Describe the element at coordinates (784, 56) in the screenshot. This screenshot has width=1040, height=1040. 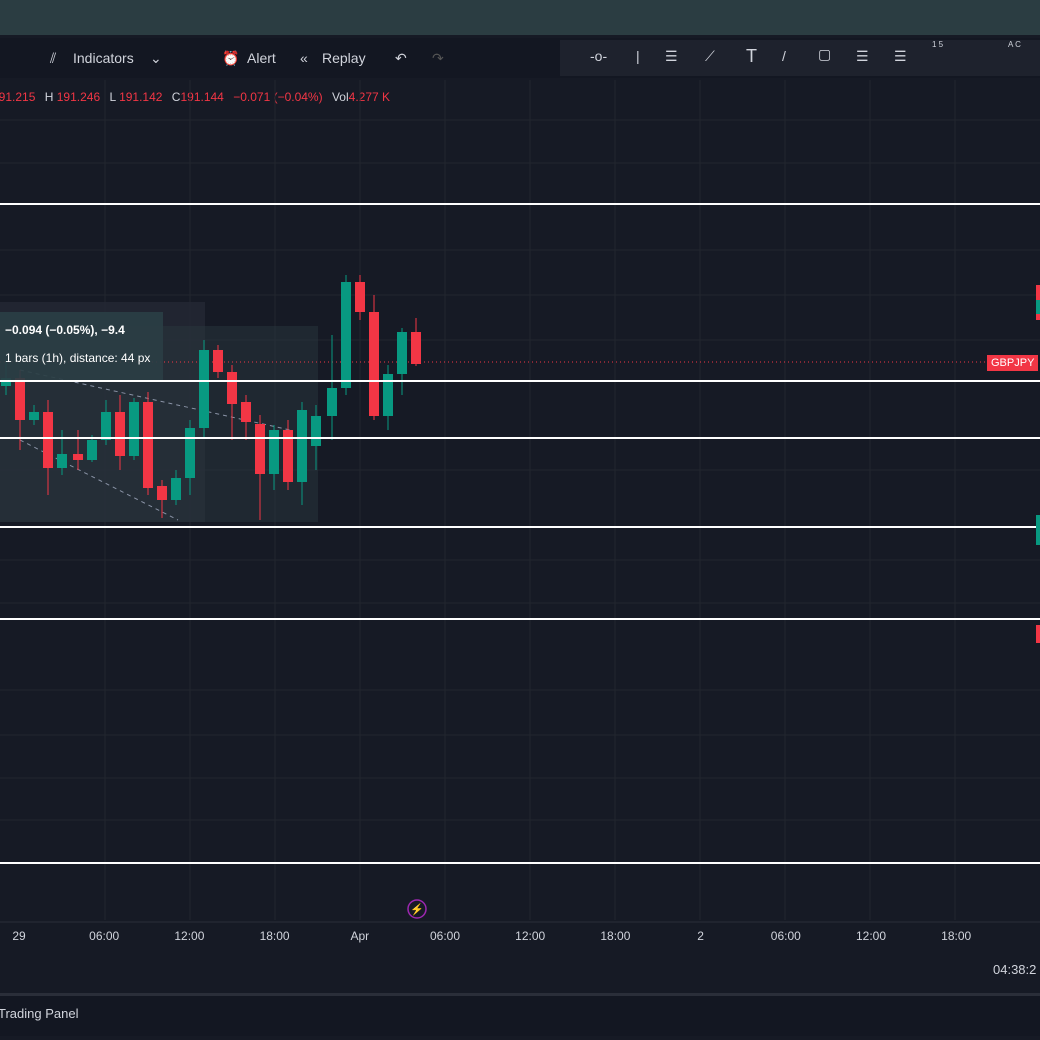
I see `tool: /` at that location.